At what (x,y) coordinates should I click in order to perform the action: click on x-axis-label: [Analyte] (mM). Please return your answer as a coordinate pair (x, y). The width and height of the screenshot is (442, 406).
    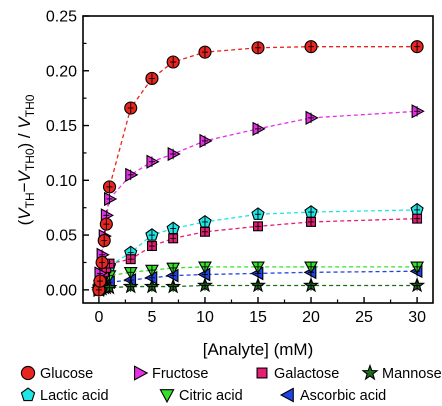
    Looking at the image, I should click on (258, 349).